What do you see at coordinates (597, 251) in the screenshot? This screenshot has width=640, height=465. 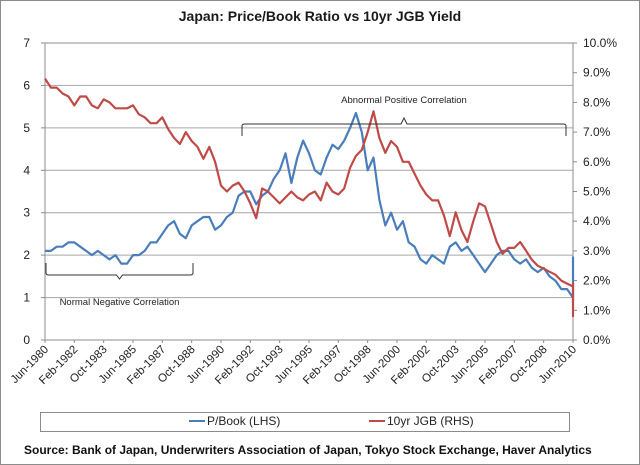 I see `y-tick-label-right: 3.0%` at bounding box center [597, 251].